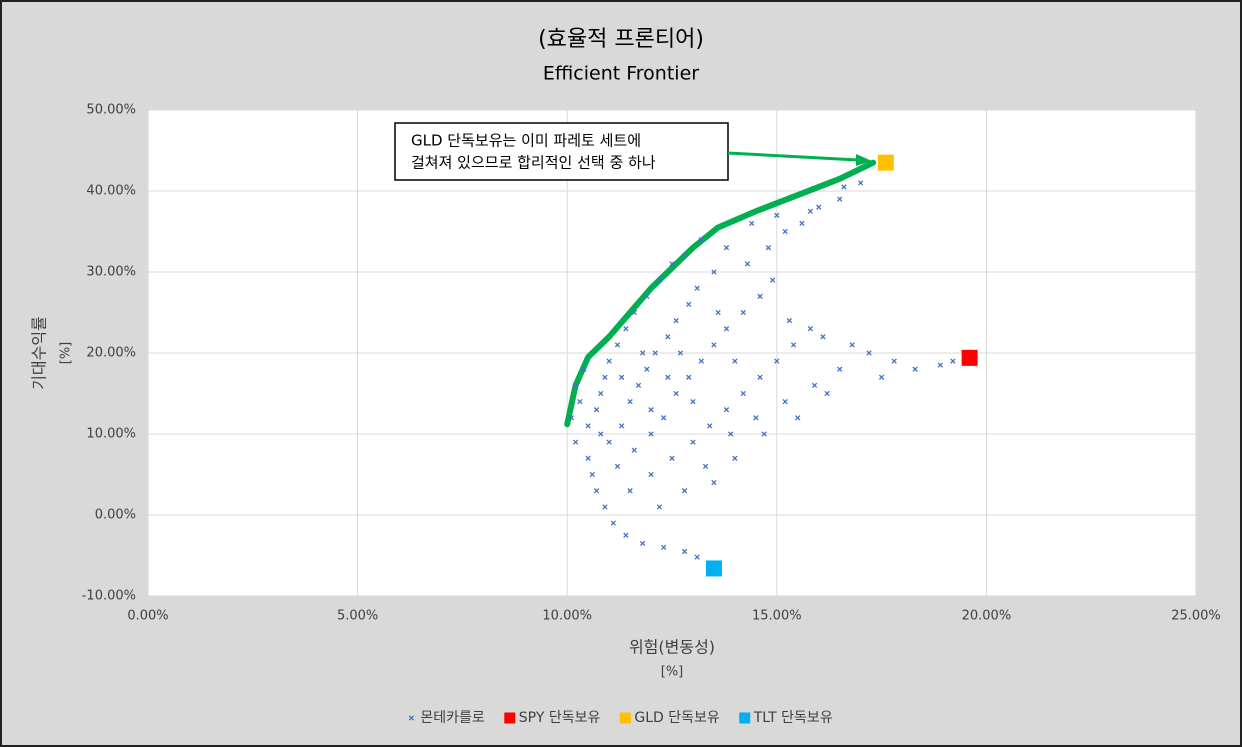 This screenshot has width=1242, height=747. Describe the element at coordinates (111, 434) in the screenshot. I see `y-tick-label: 10.00%` at that location.